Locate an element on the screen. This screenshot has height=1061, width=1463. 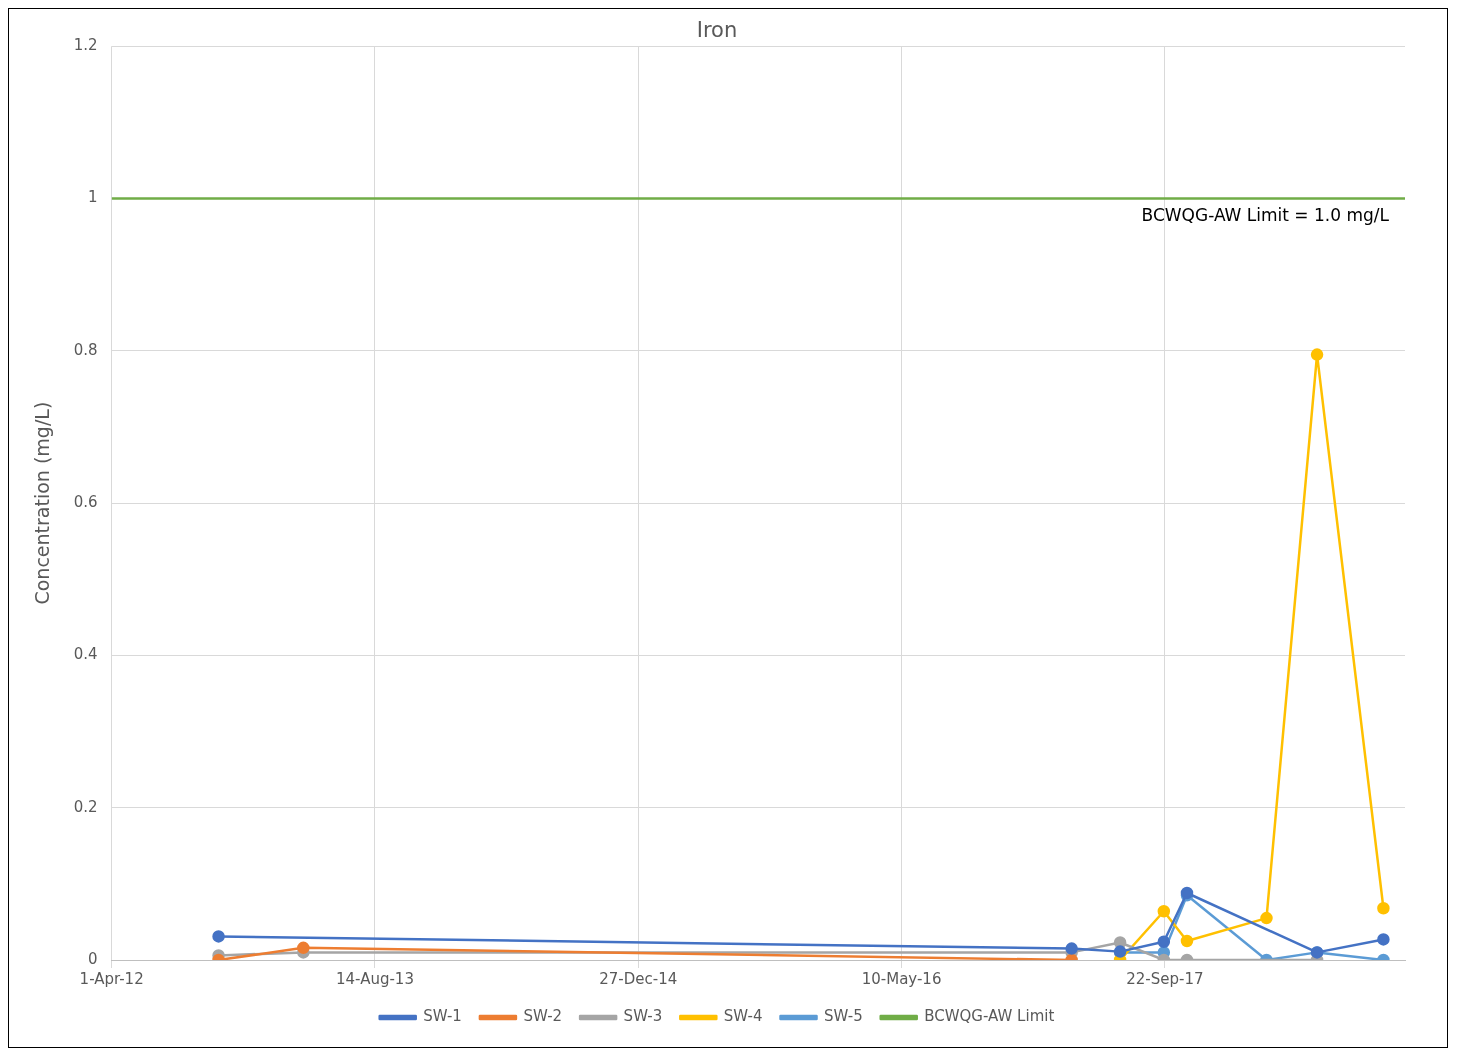
annotation: BCWQG-AW Limit = 1.0 mg/L is located at coordinates (1265, 215).